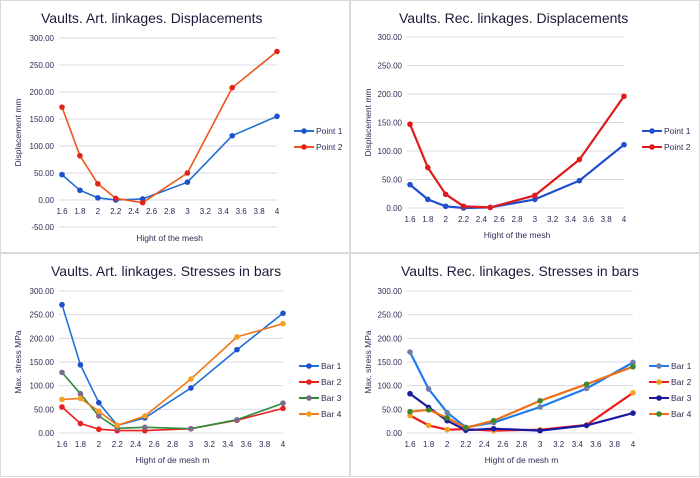 This screenshot has width=700, height=478. What do you see at coordinates (670, 414) in the screenshot?
I see `legend-item: Bar 4` at bounding box center [670, 414].